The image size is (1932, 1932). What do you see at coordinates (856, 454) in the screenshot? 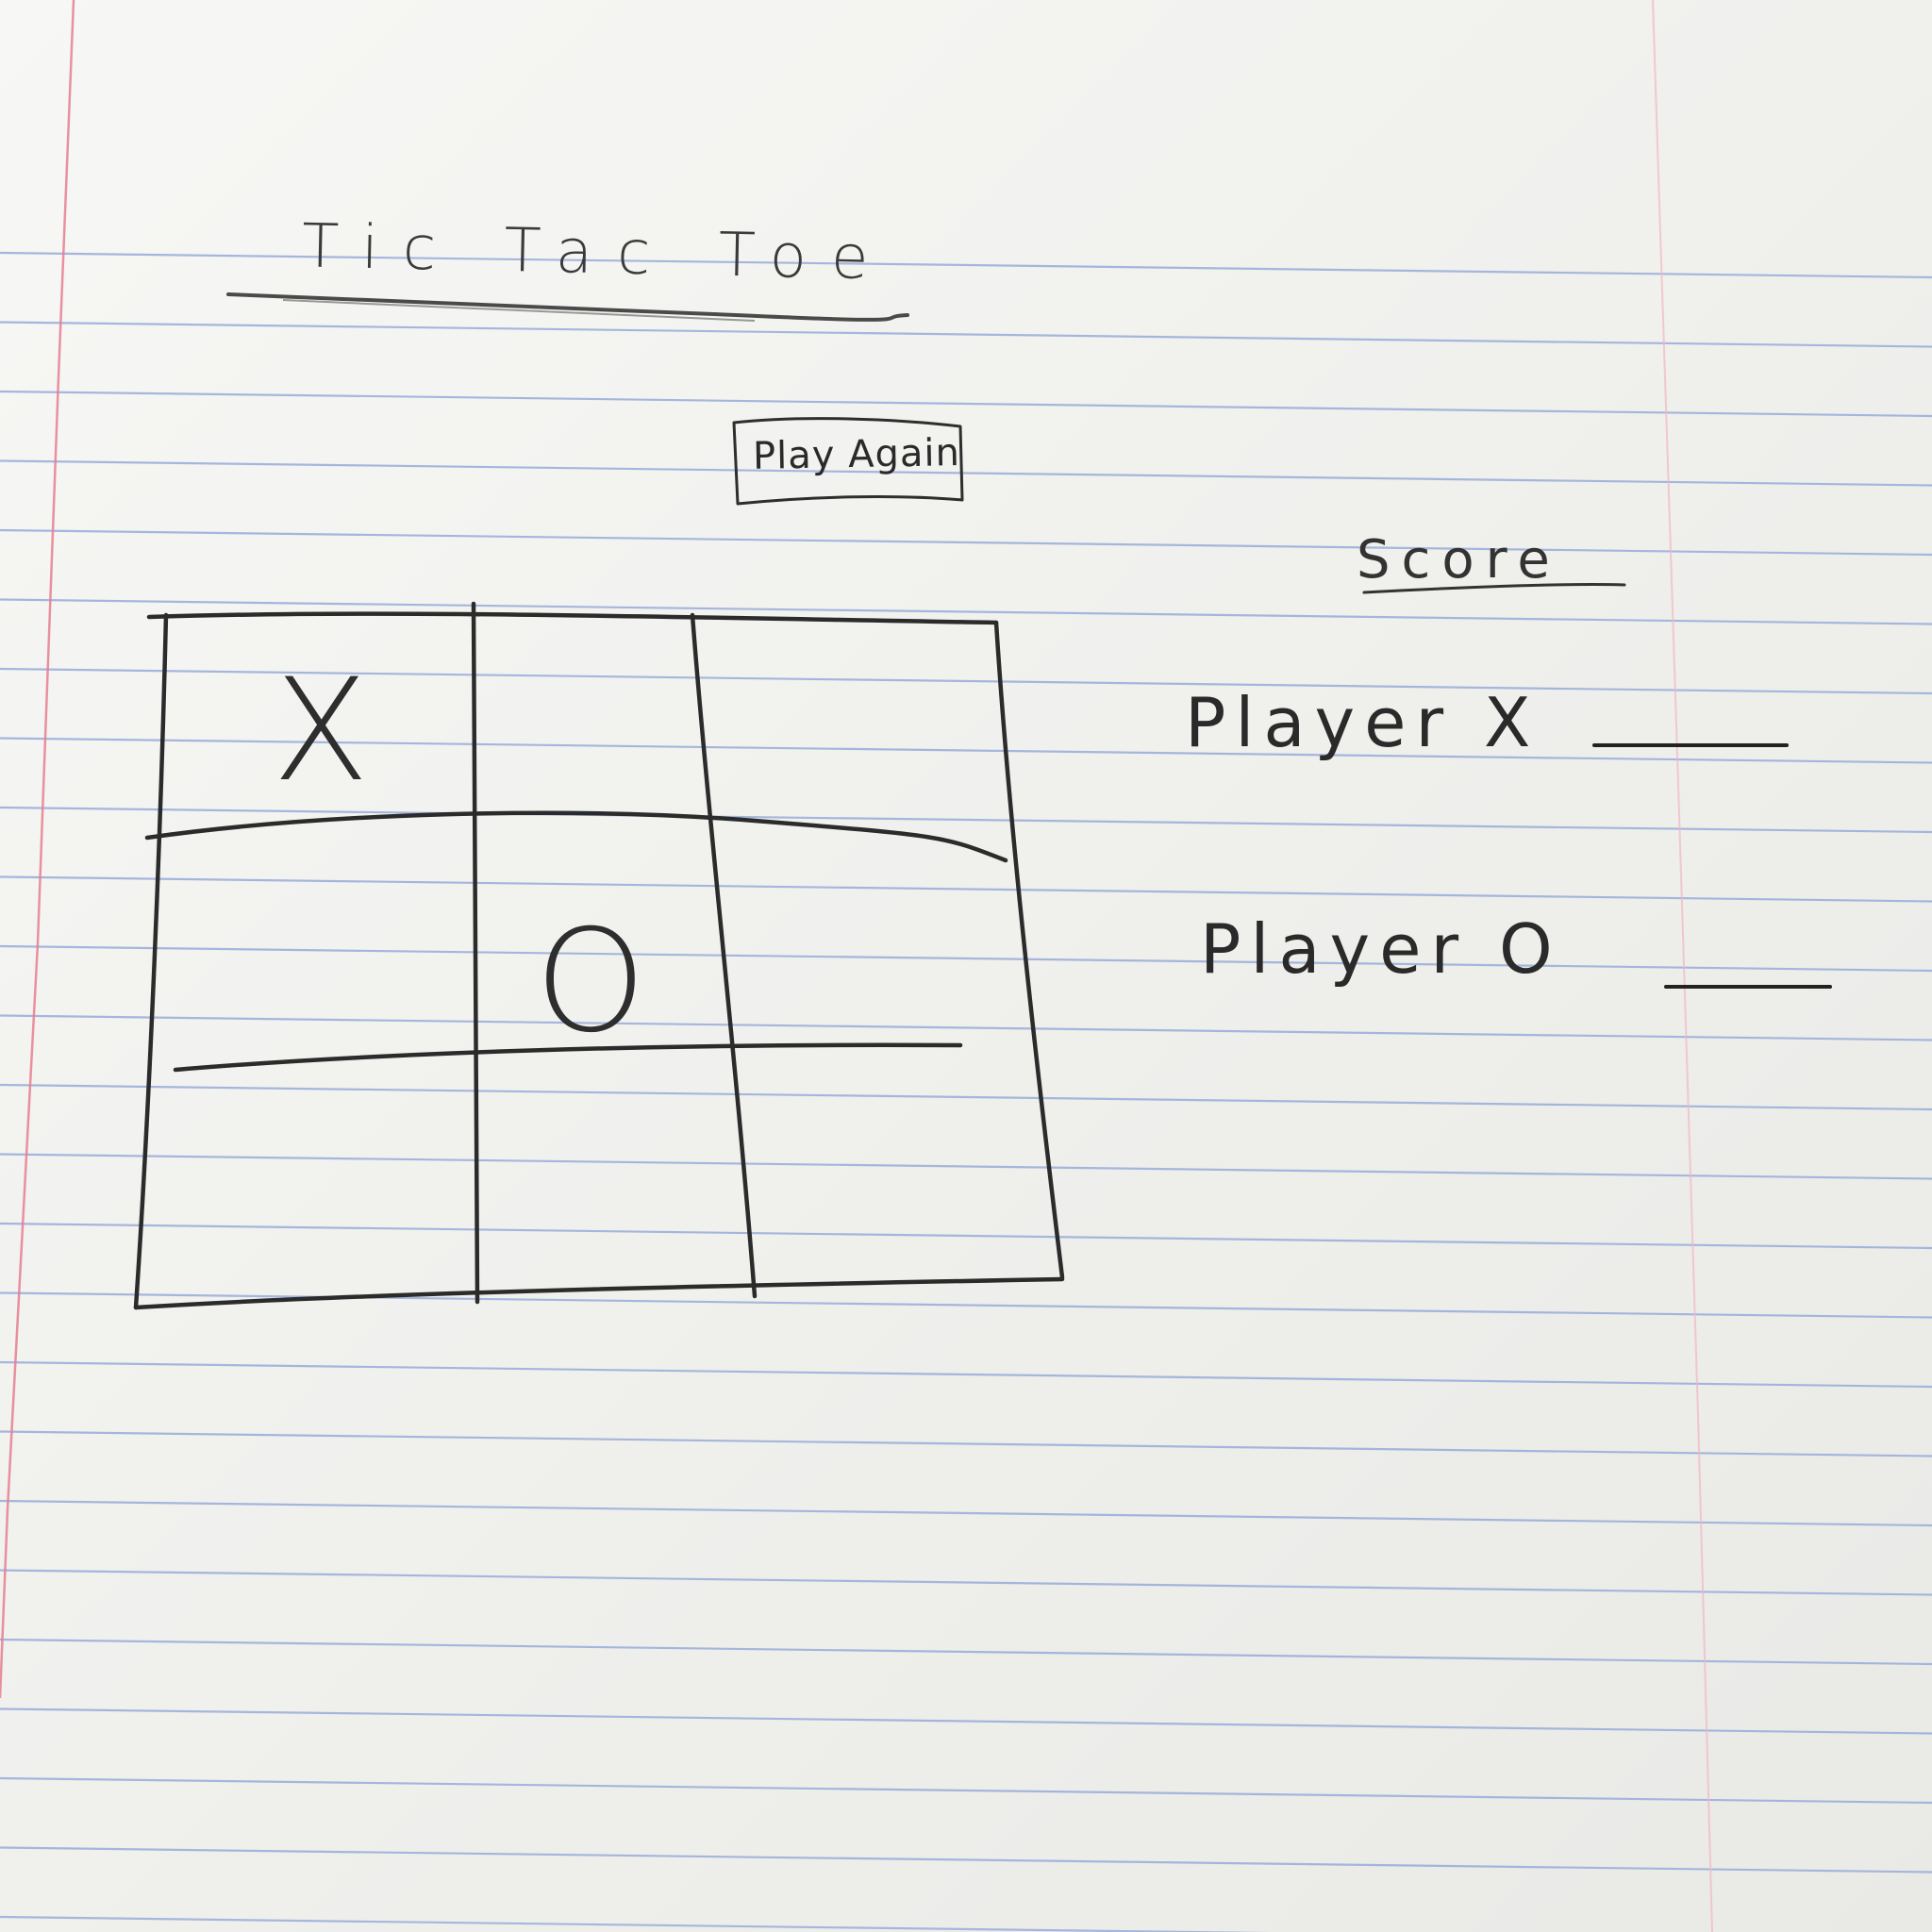
I see `play-again-label: Play Again` at bounding box center [856, 454].